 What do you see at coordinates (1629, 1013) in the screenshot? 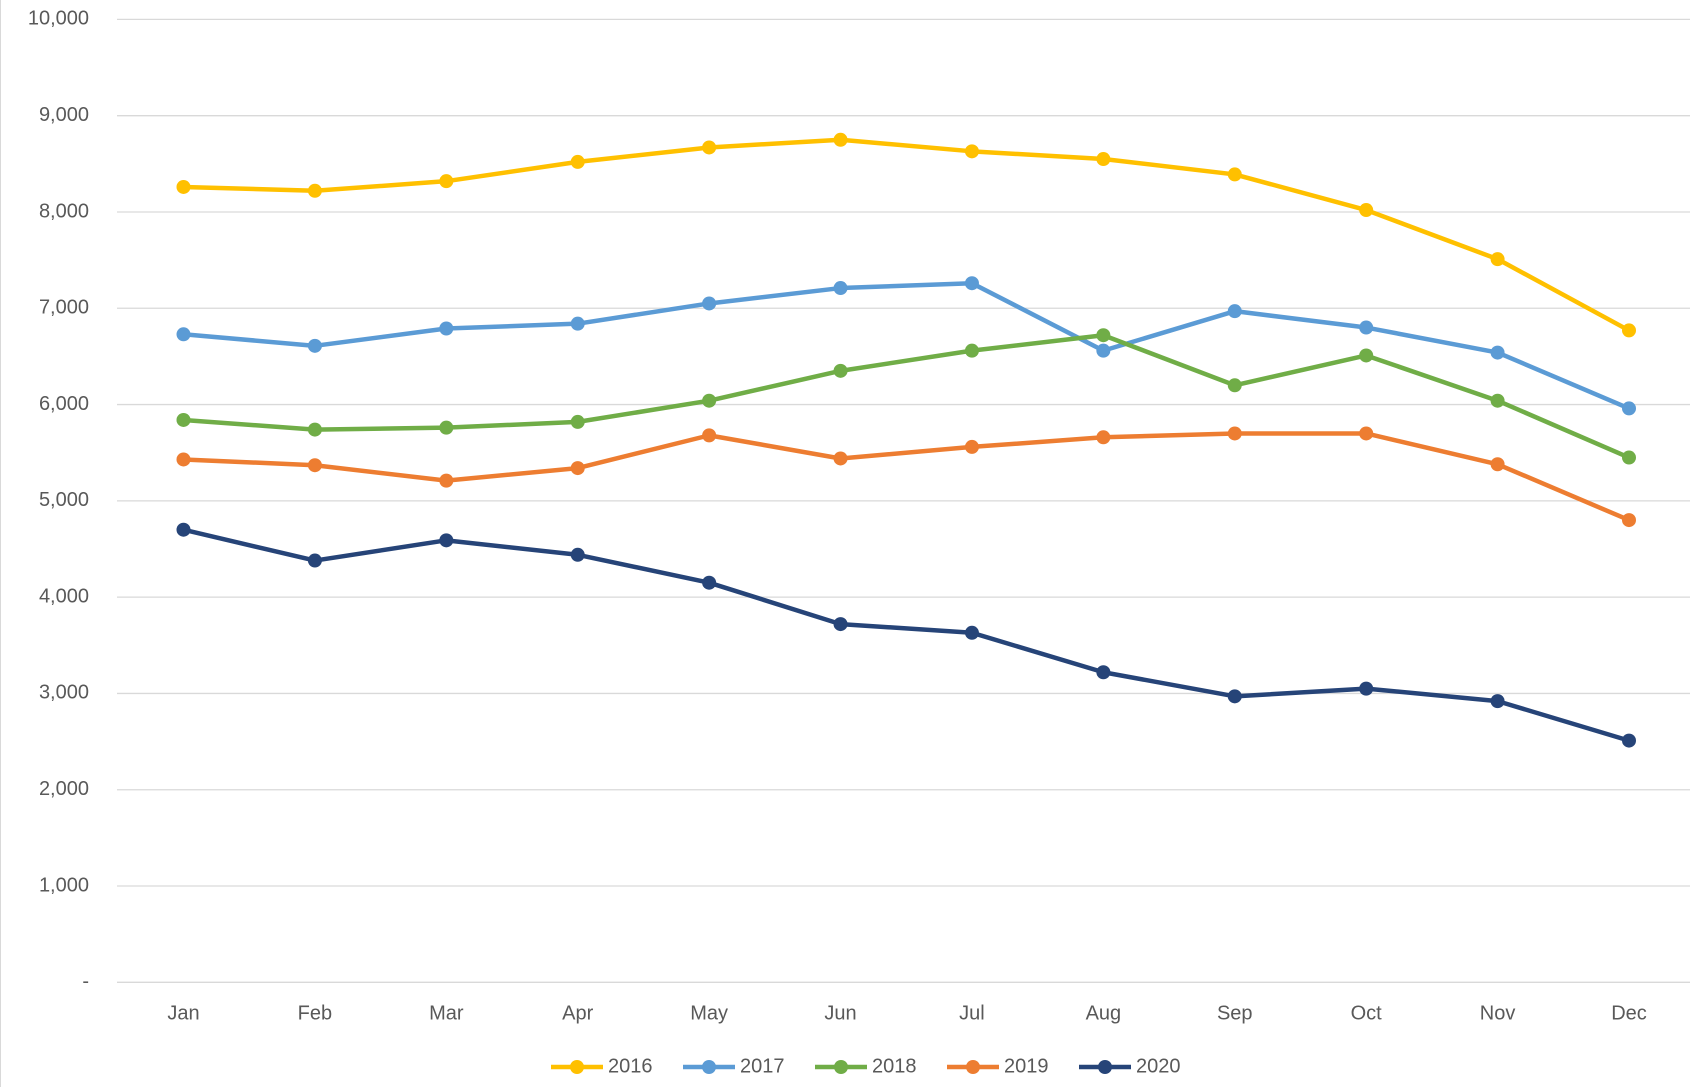
I see `x-tick-label: Dec` at bounding box center [1629, 1013].